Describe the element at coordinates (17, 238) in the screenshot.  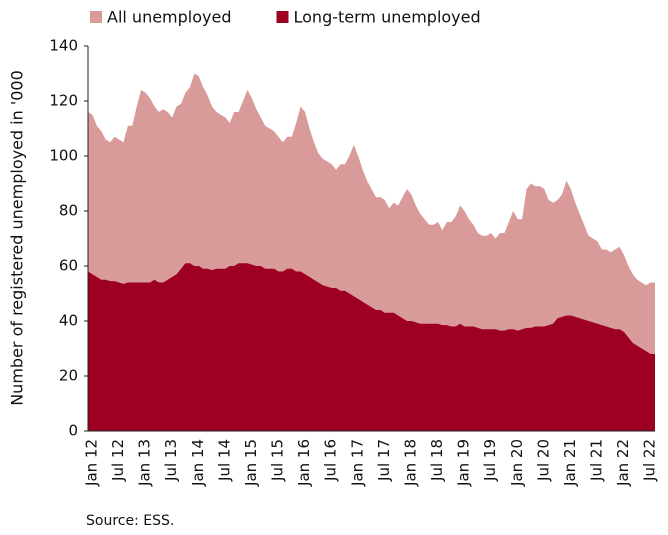
I see `y-axis-label: Number of registered unemployed in '000` at that location.